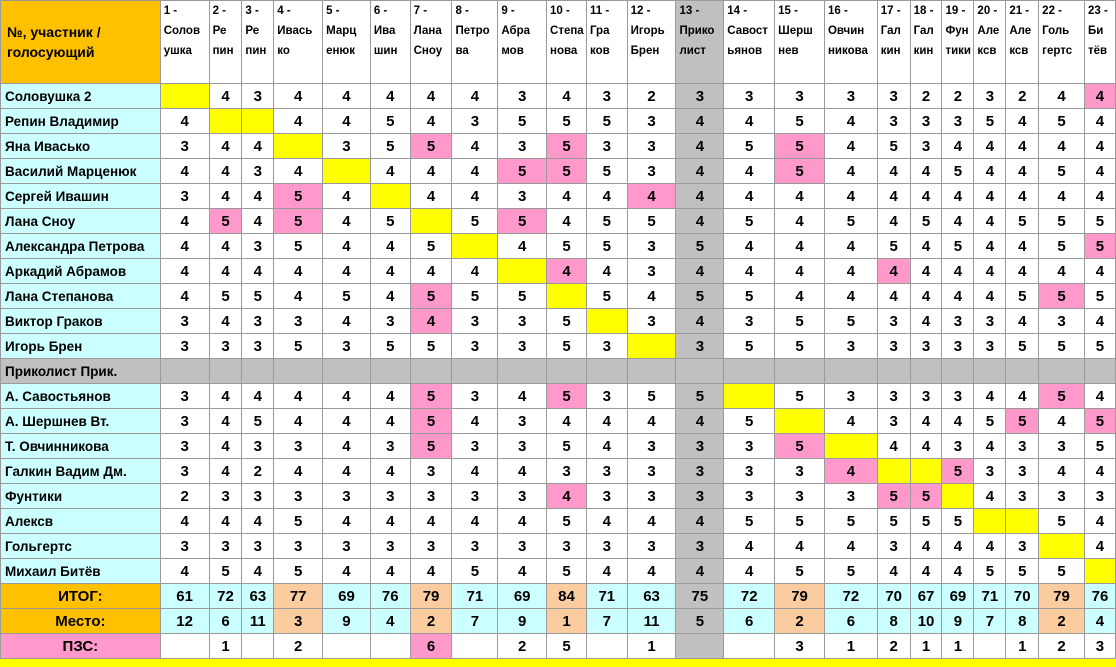 This screenshot has width=1116, height=667. Describe the element at coordinates (566, 42) in the screenshot. I see `column-header: 10 - Степа нова` at that location.